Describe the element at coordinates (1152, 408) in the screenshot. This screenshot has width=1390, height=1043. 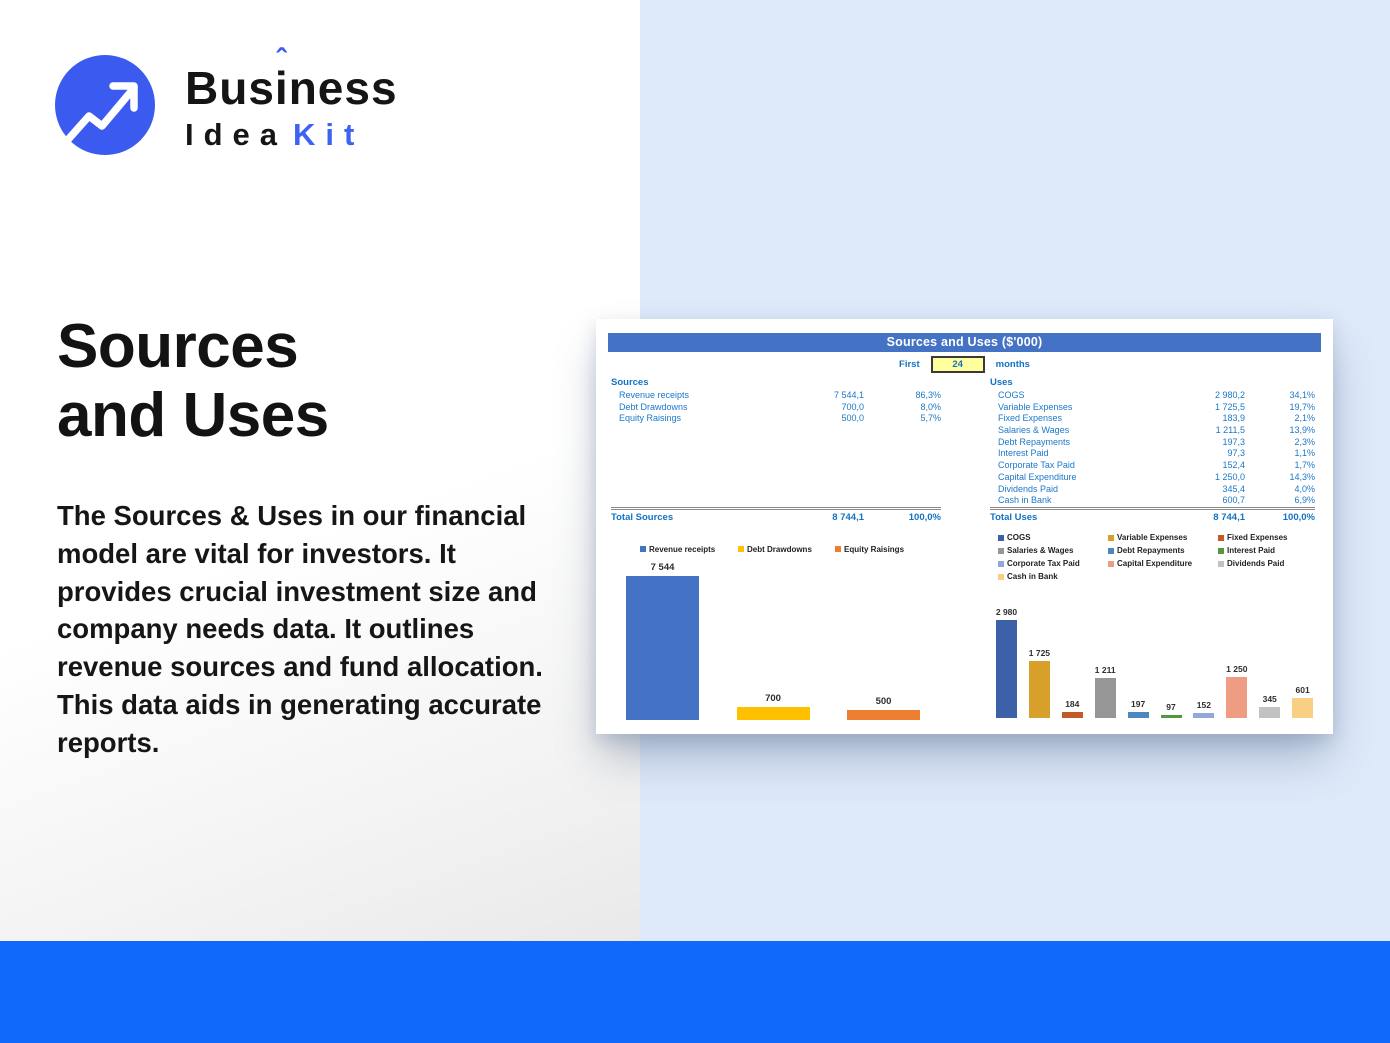
I see `table-row: Variable Expenses 1 725,5 19,7%` at that location.